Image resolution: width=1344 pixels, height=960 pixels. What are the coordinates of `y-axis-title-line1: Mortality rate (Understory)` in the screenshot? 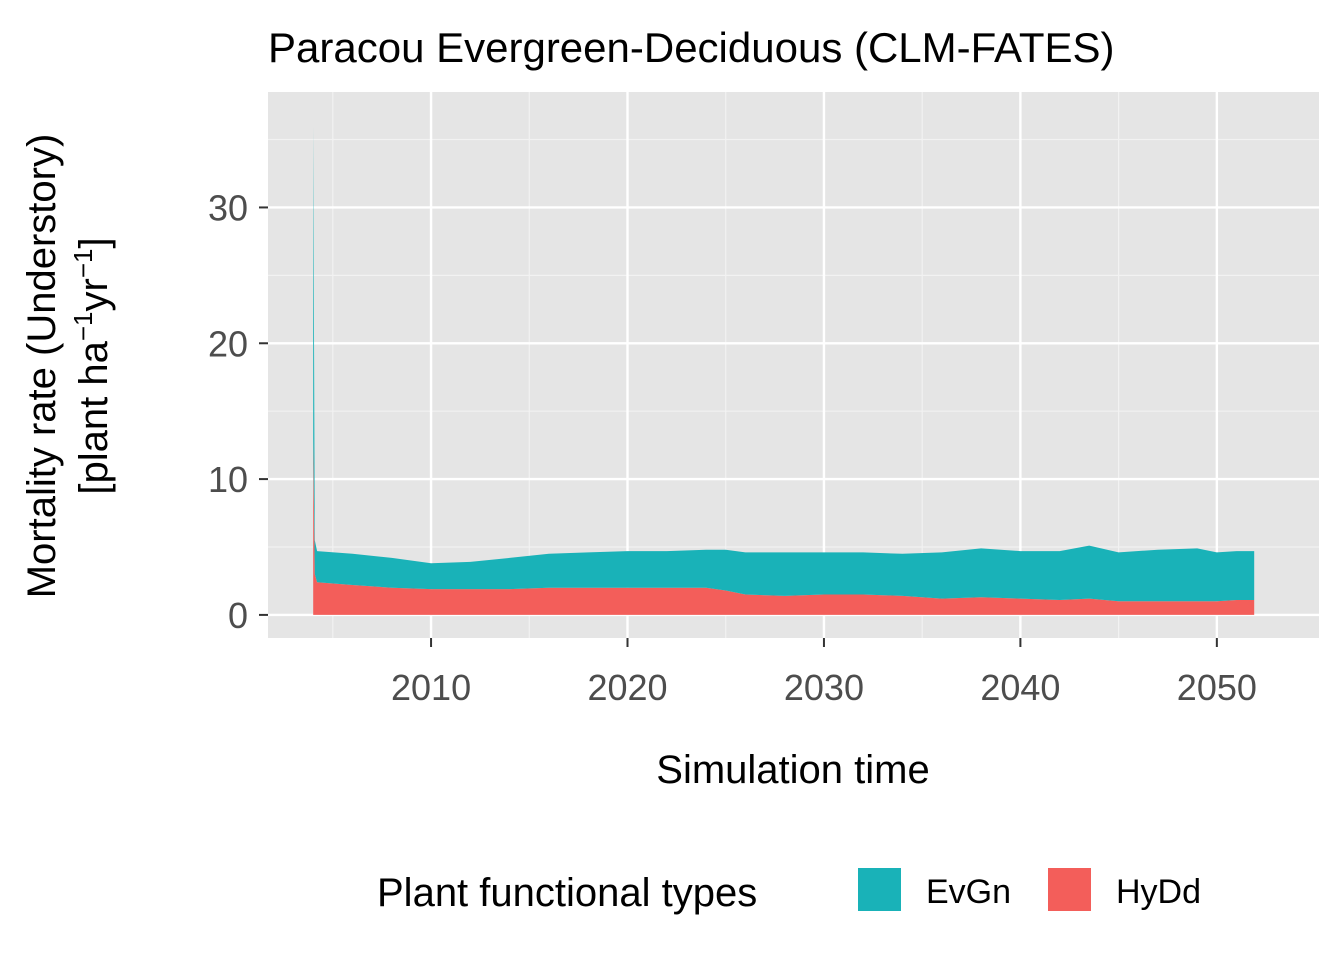 It's located at (42, 366).